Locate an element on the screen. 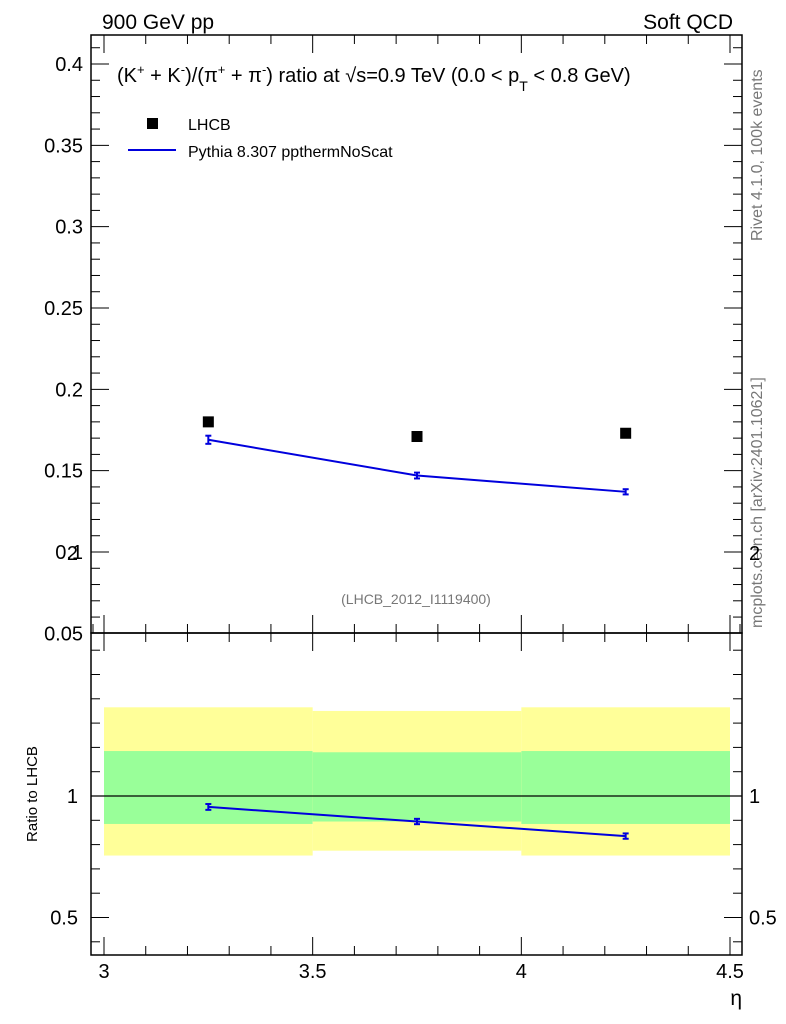  ratio-bands is located at coordinates (417, 781).